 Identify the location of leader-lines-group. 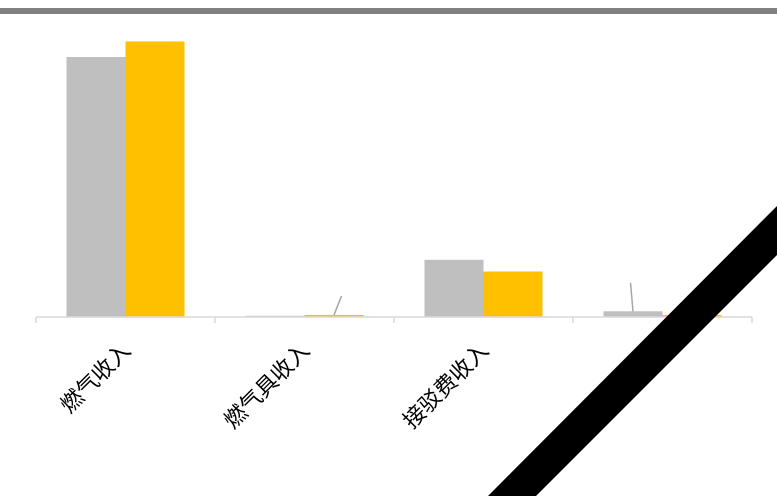
(483, 299).